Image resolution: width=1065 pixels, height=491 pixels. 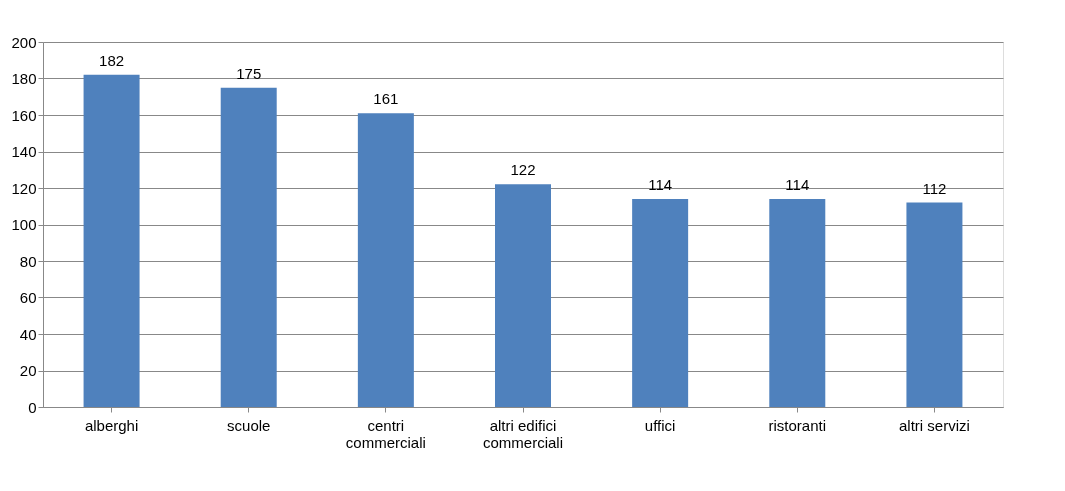 I want to click on data-label: 182, so click(x=112, y=60).